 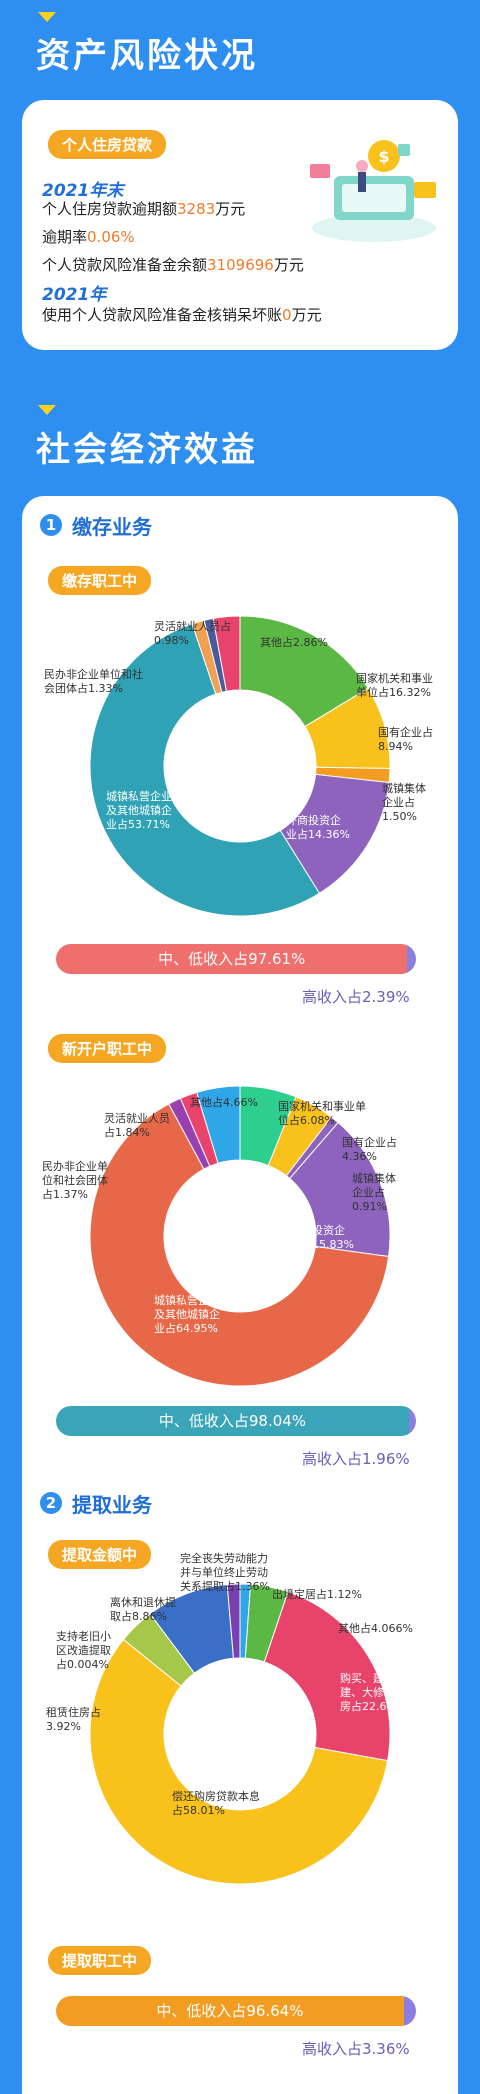 I want to click on pill-housing-loan: 个人住房贷款, so click(x=107, y=144).